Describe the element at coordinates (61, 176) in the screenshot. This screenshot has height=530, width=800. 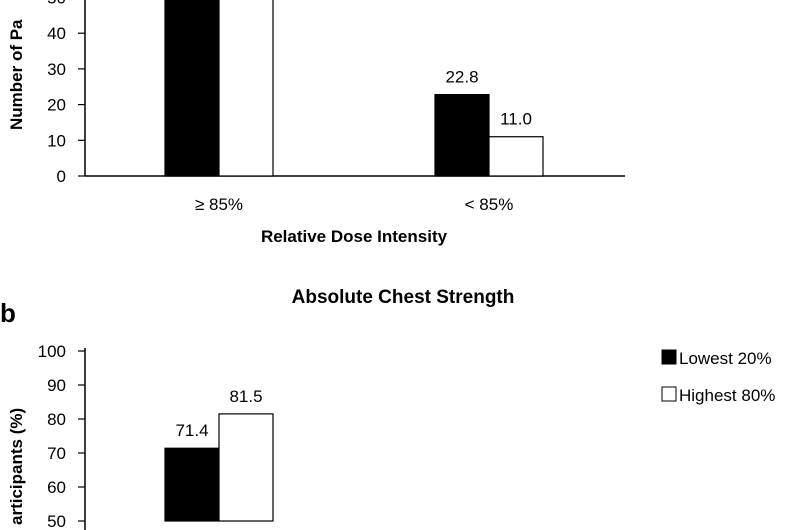
I see `panelA-ytick-label: 0` at that location.